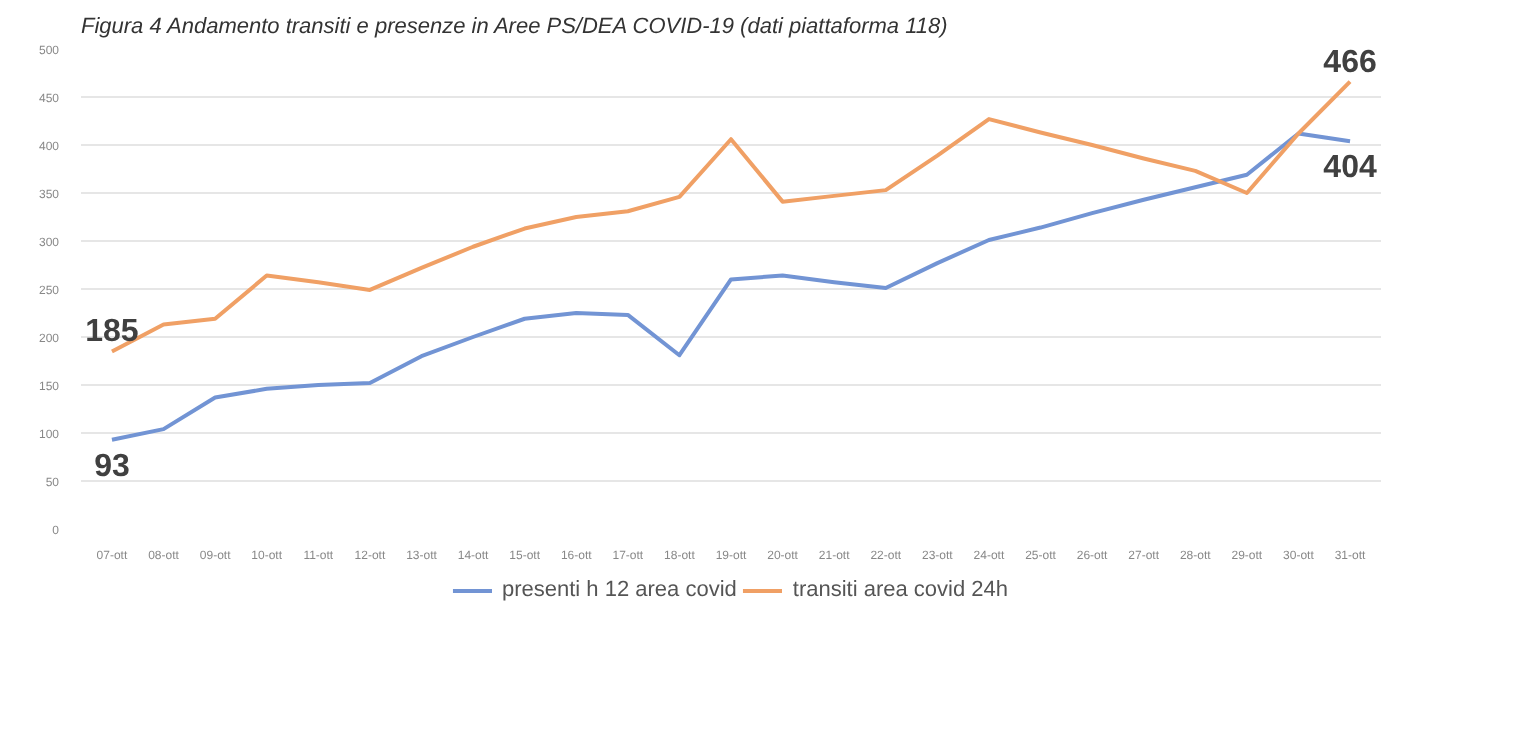 This screenshot has height=746, width=1534. Describe the element at coordinates (515, 27) in the screenshot. I see `chart-title: Figura 4 Andamento transiti e presenze in Aree PS/DEA COVID-19 (dati piattaforma 118)` at that location.